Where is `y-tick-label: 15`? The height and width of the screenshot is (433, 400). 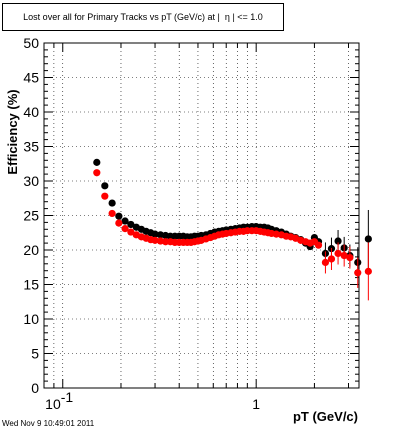 y-tick-label: 15 is located at coordinates (31, 285).